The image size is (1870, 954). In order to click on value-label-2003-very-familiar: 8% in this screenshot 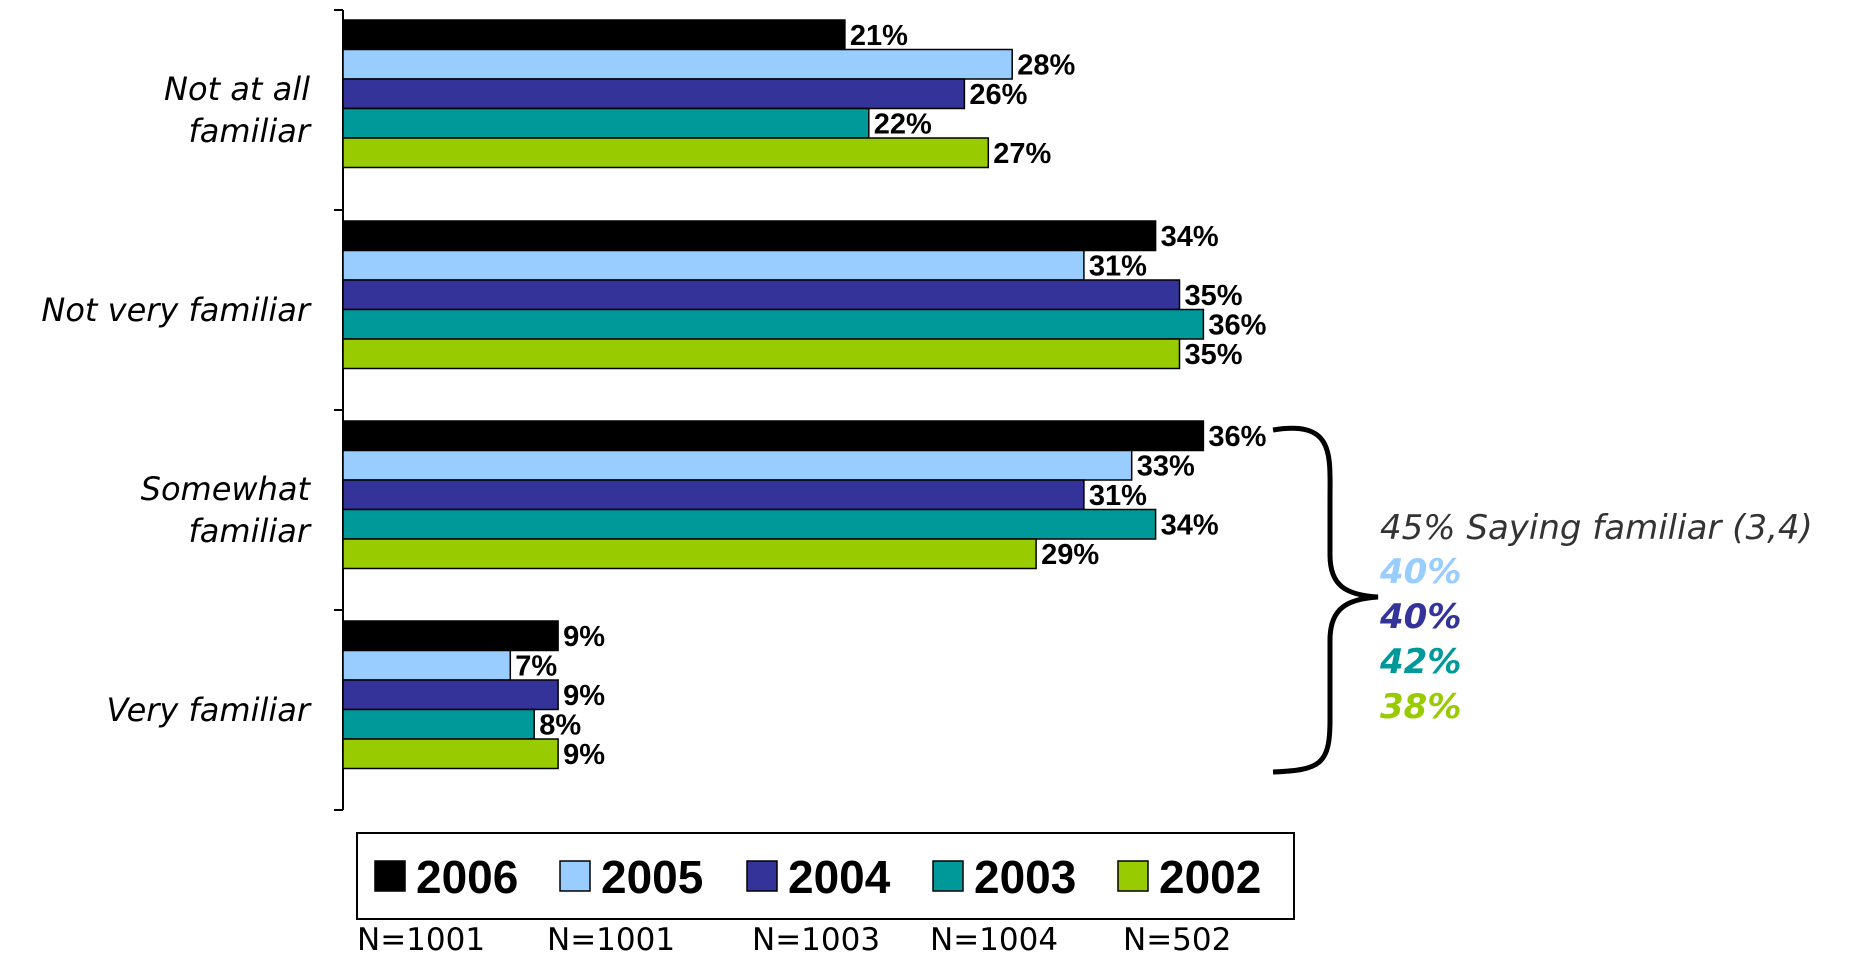, I will do `click(560, 725)`.